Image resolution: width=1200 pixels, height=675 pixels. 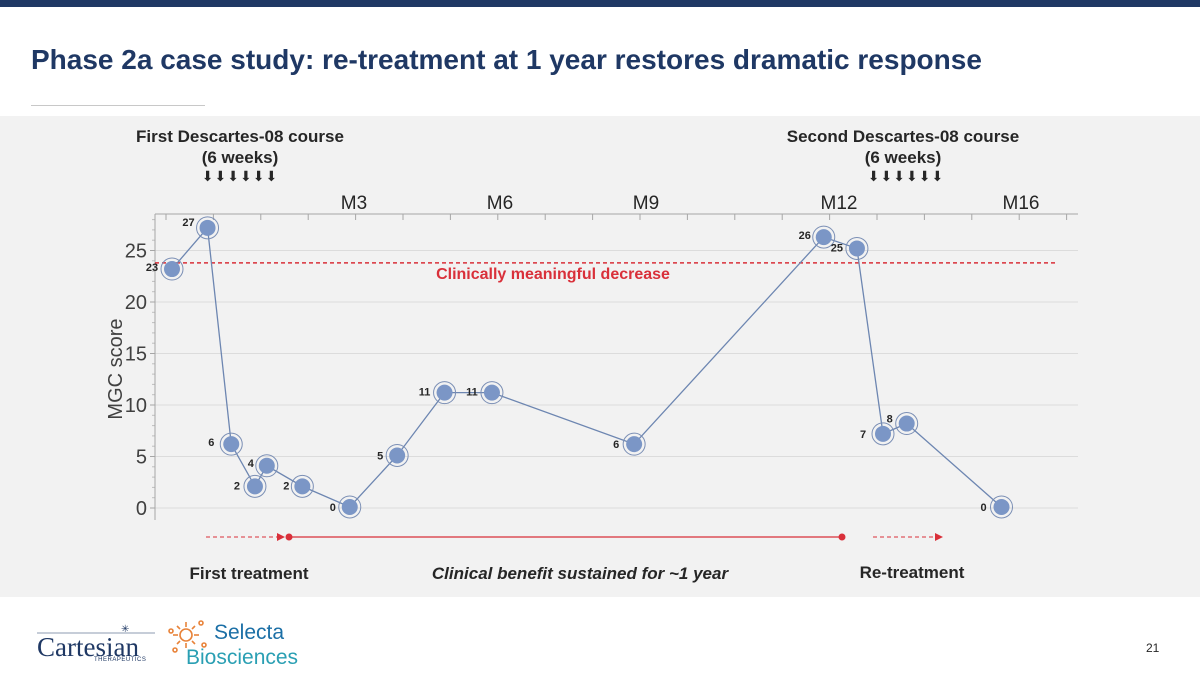 What do you see at coordinates (240, 136) in the screenshot?
I see `first-course-label: First Descartes-08 course` at bounding box center [240, 136].